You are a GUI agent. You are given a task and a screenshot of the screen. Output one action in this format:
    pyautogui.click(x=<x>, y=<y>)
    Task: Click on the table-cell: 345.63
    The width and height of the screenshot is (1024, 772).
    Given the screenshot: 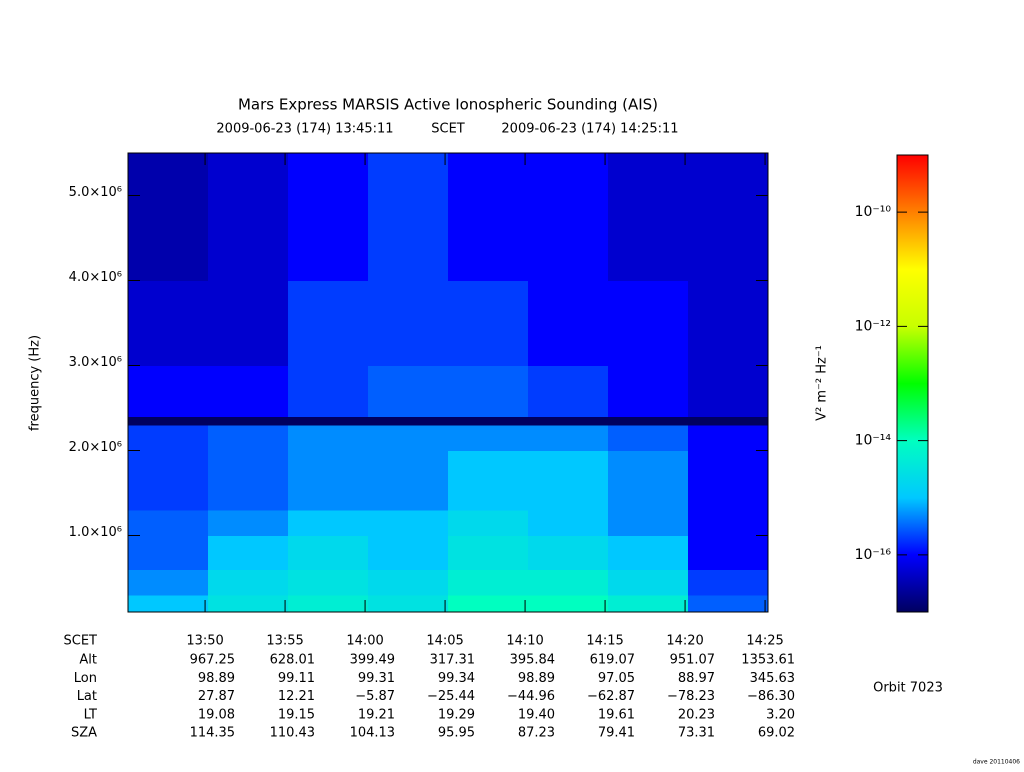 What is the action you would take?
    pyautogui.click(x=773, y=678)
    